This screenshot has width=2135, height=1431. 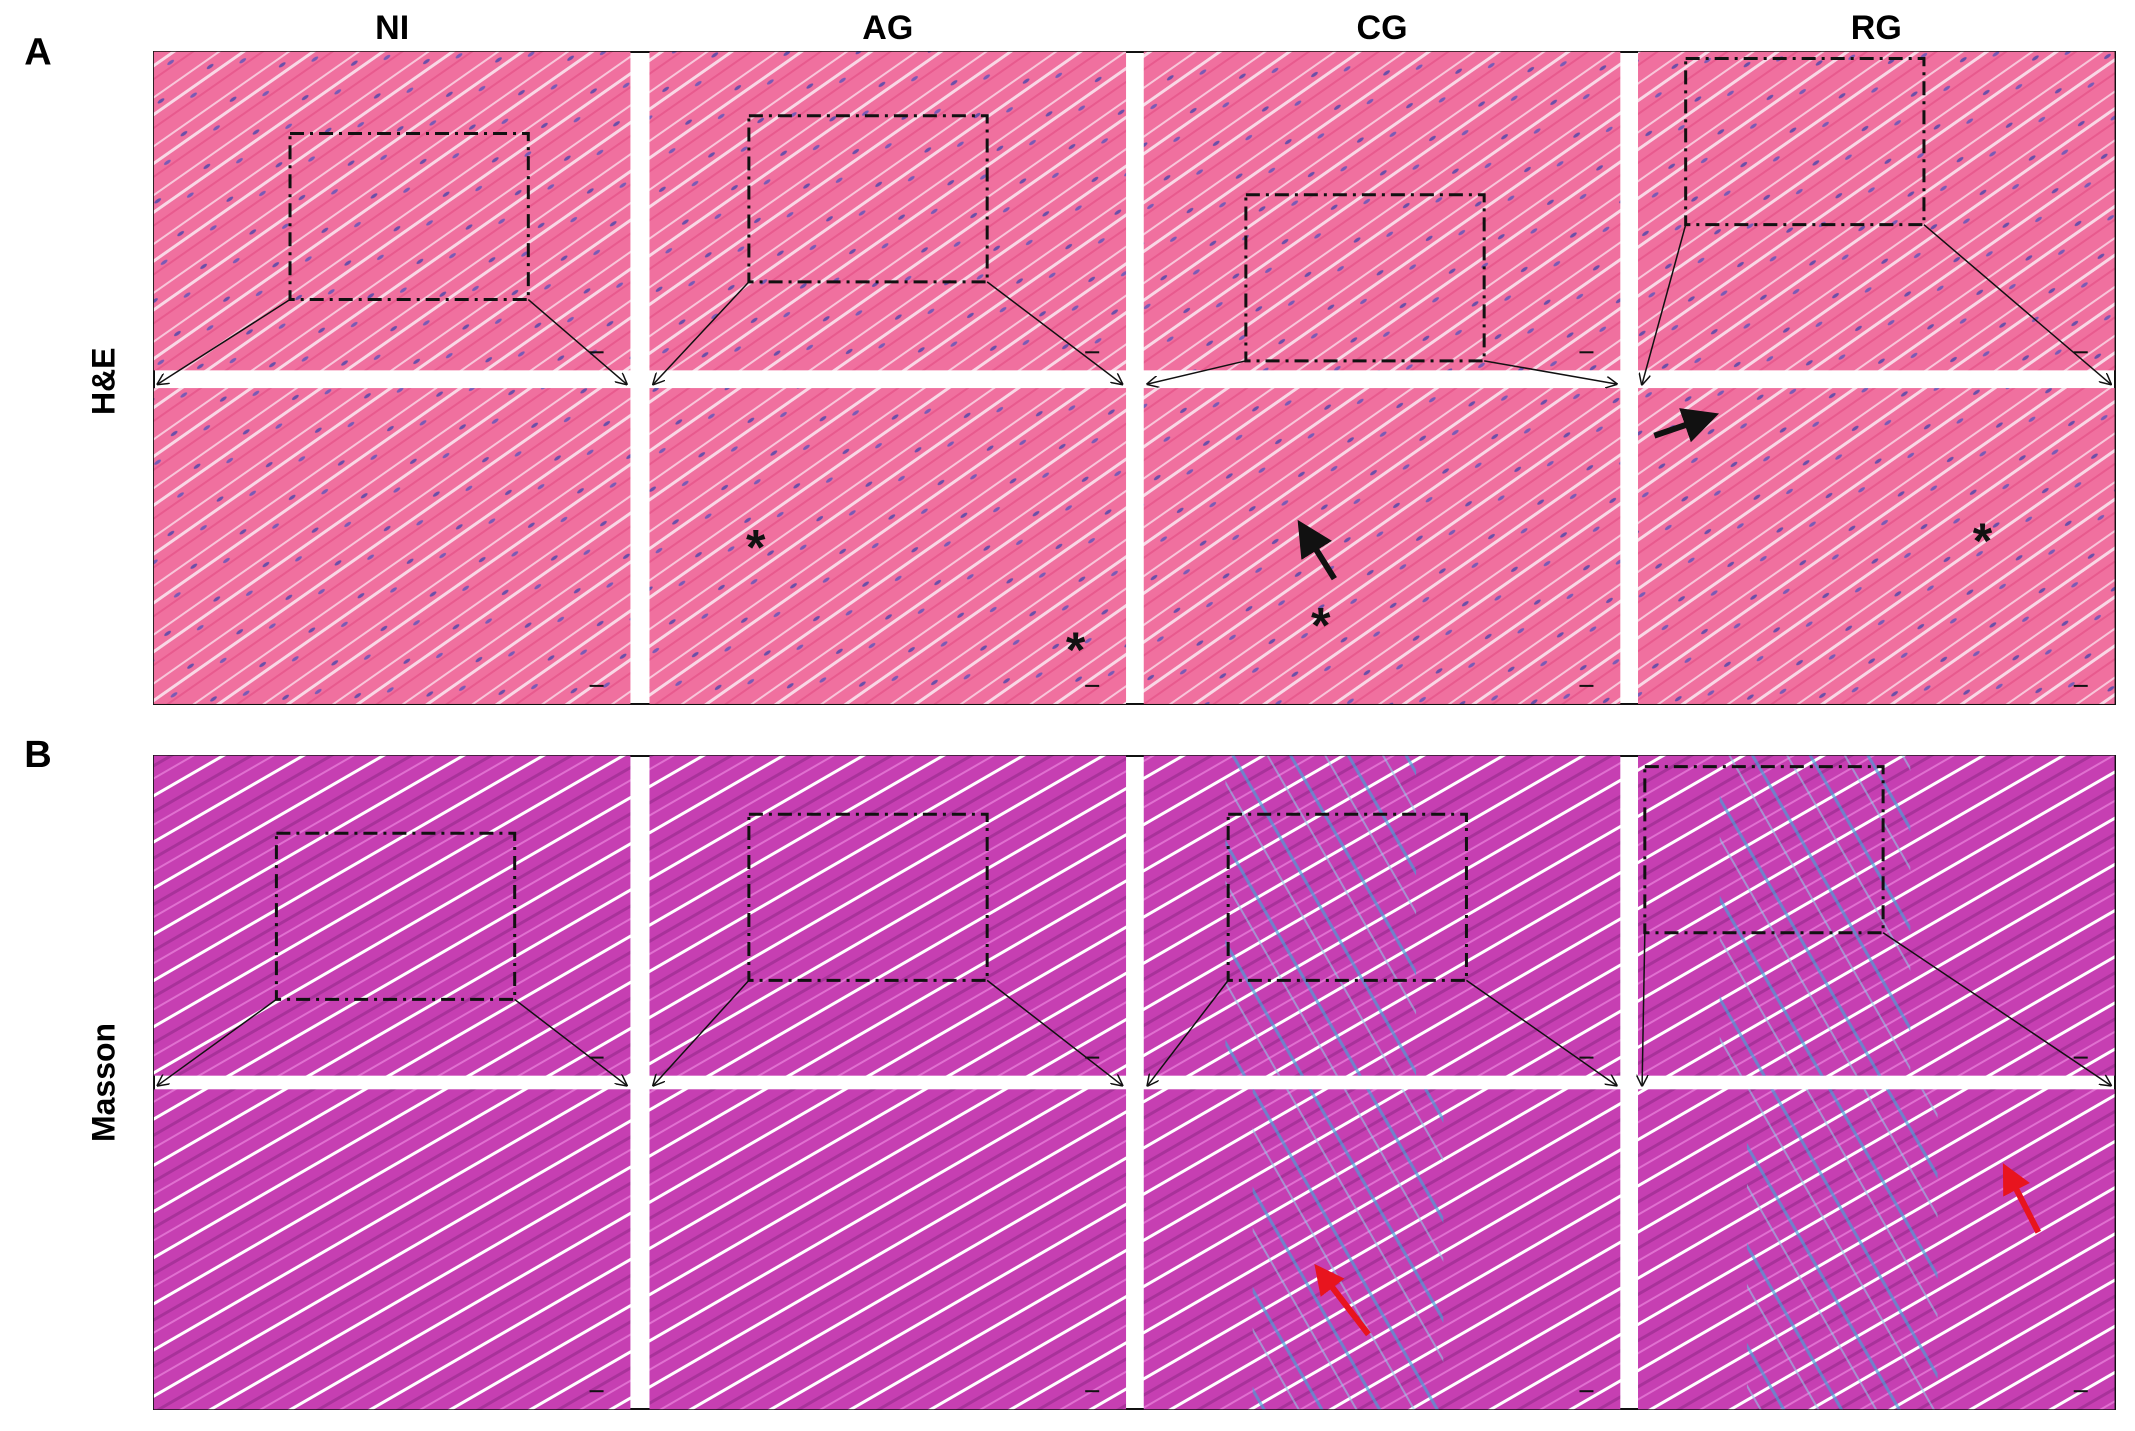 What do you see at coordinates (104, 381) in the screenshot?
I see `stain-label: H&E` at bounding box center [104, 381].